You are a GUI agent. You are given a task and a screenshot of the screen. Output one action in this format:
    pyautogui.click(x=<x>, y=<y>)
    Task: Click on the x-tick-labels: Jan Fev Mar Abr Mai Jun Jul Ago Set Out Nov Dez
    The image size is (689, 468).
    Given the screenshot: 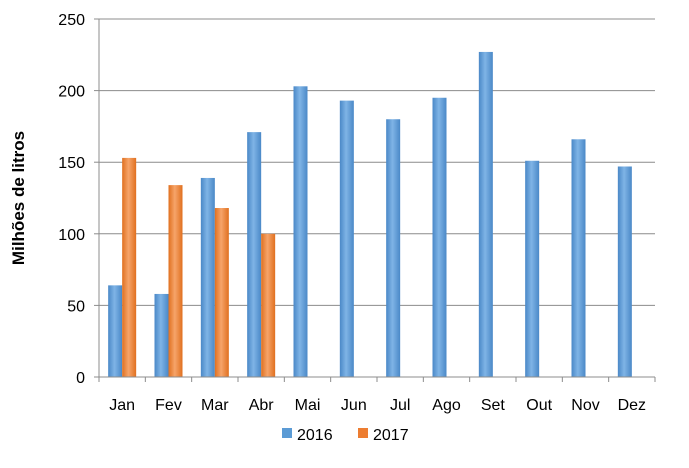 What is the action you would take?
    pyautogui.click(x=377, y=405)
    